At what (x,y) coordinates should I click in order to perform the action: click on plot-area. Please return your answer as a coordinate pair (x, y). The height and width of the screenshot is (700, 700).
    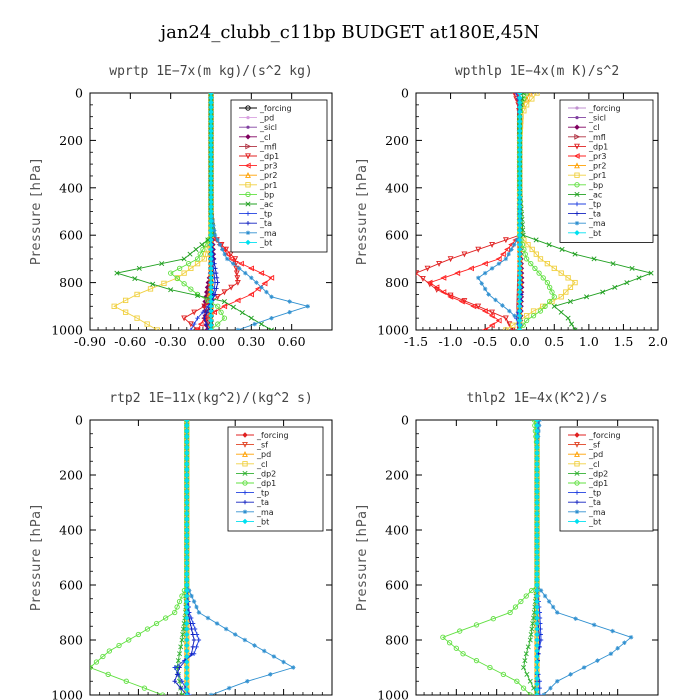
    Looking at the image, I should click on (537, 557).